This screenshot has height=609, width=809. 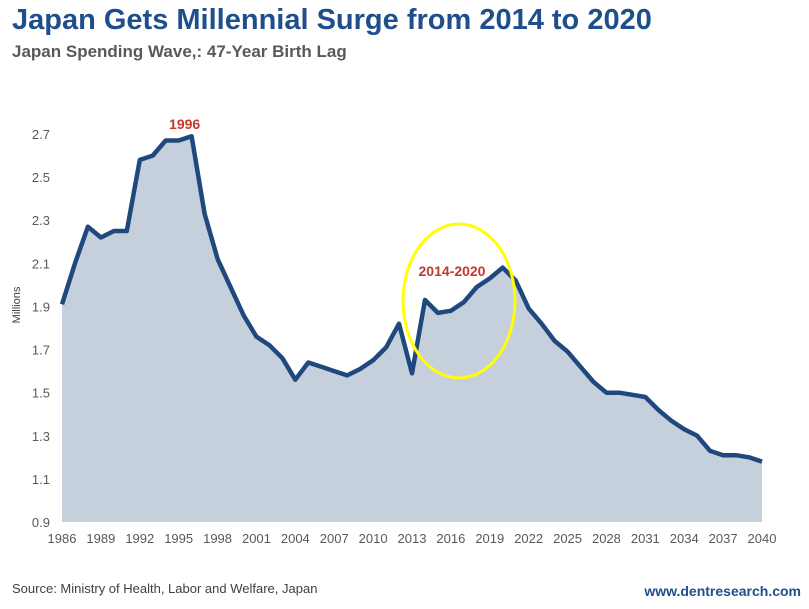 What do you see at coordinates (452, 271) in the screenshot?
I see `annotation-2014-2020: 2014-2020` at bounding box center [452, 271].